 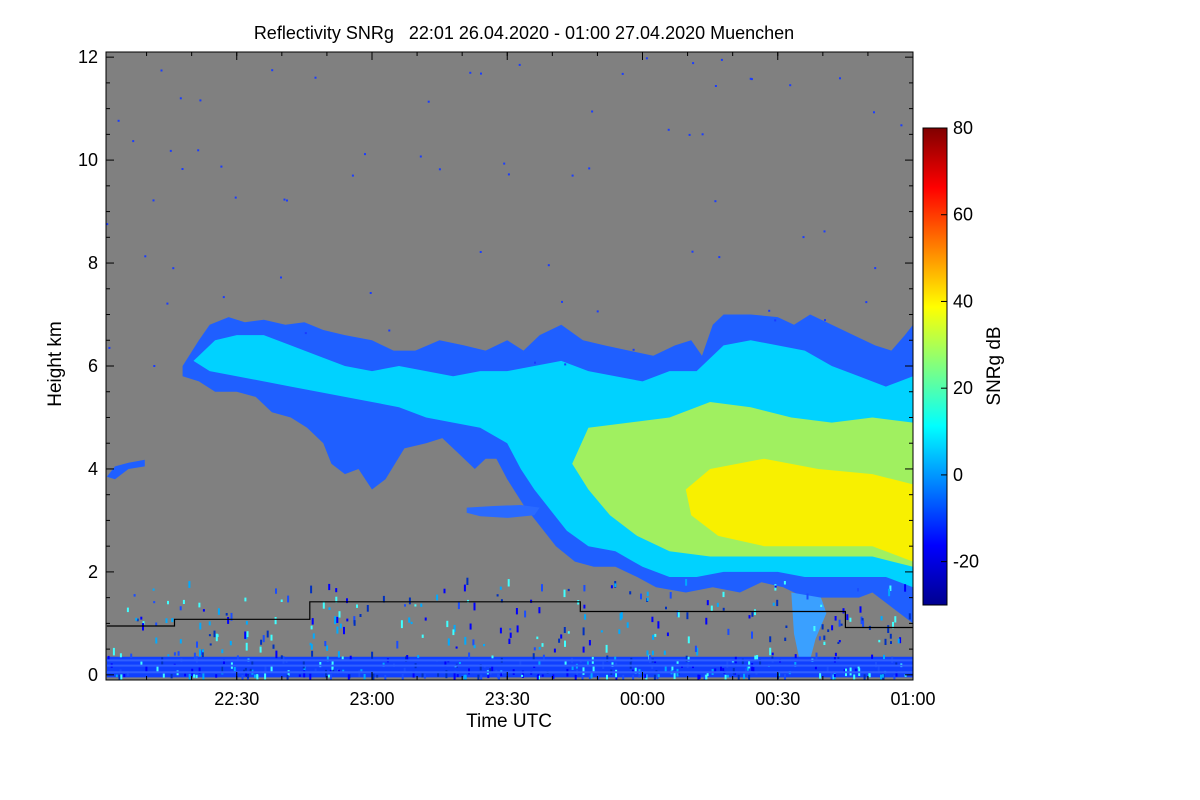 I want to click on x-axis-label: Time UTC, so click(x=509, y=721).